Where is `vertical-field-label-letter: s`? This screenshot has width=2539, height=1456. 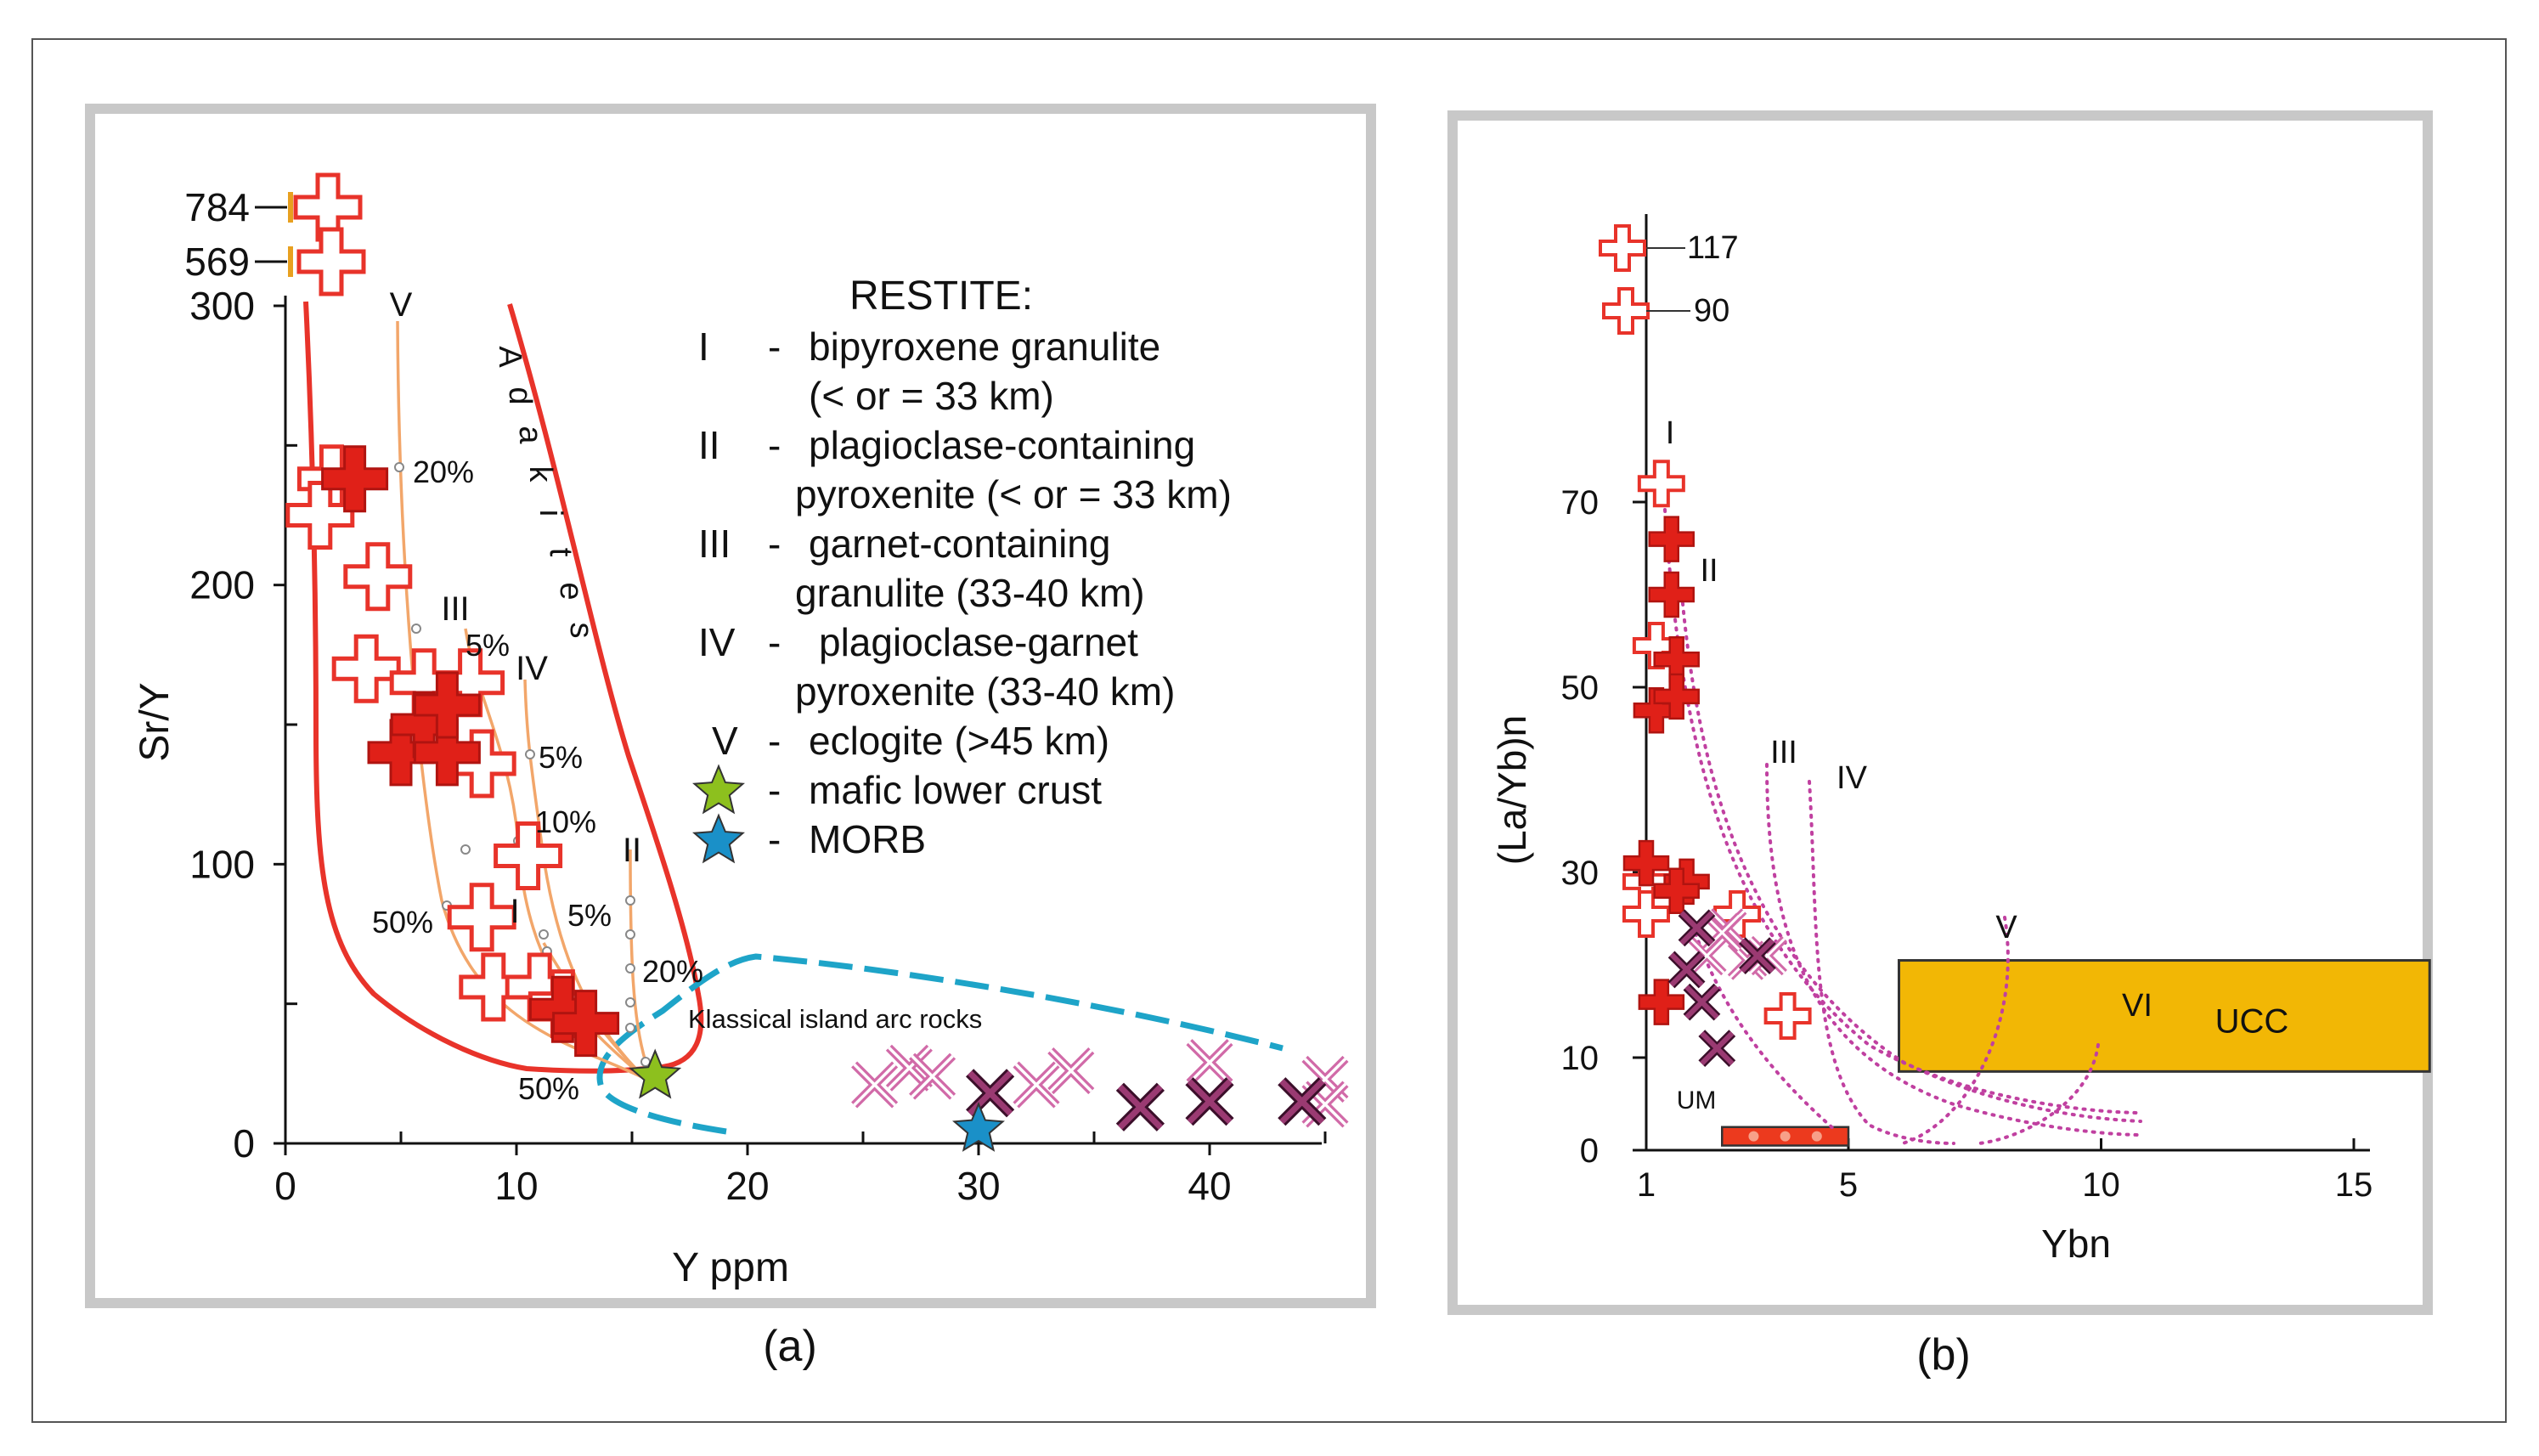
vertical-field-label-letter: s is located at coordinates (581, 631).